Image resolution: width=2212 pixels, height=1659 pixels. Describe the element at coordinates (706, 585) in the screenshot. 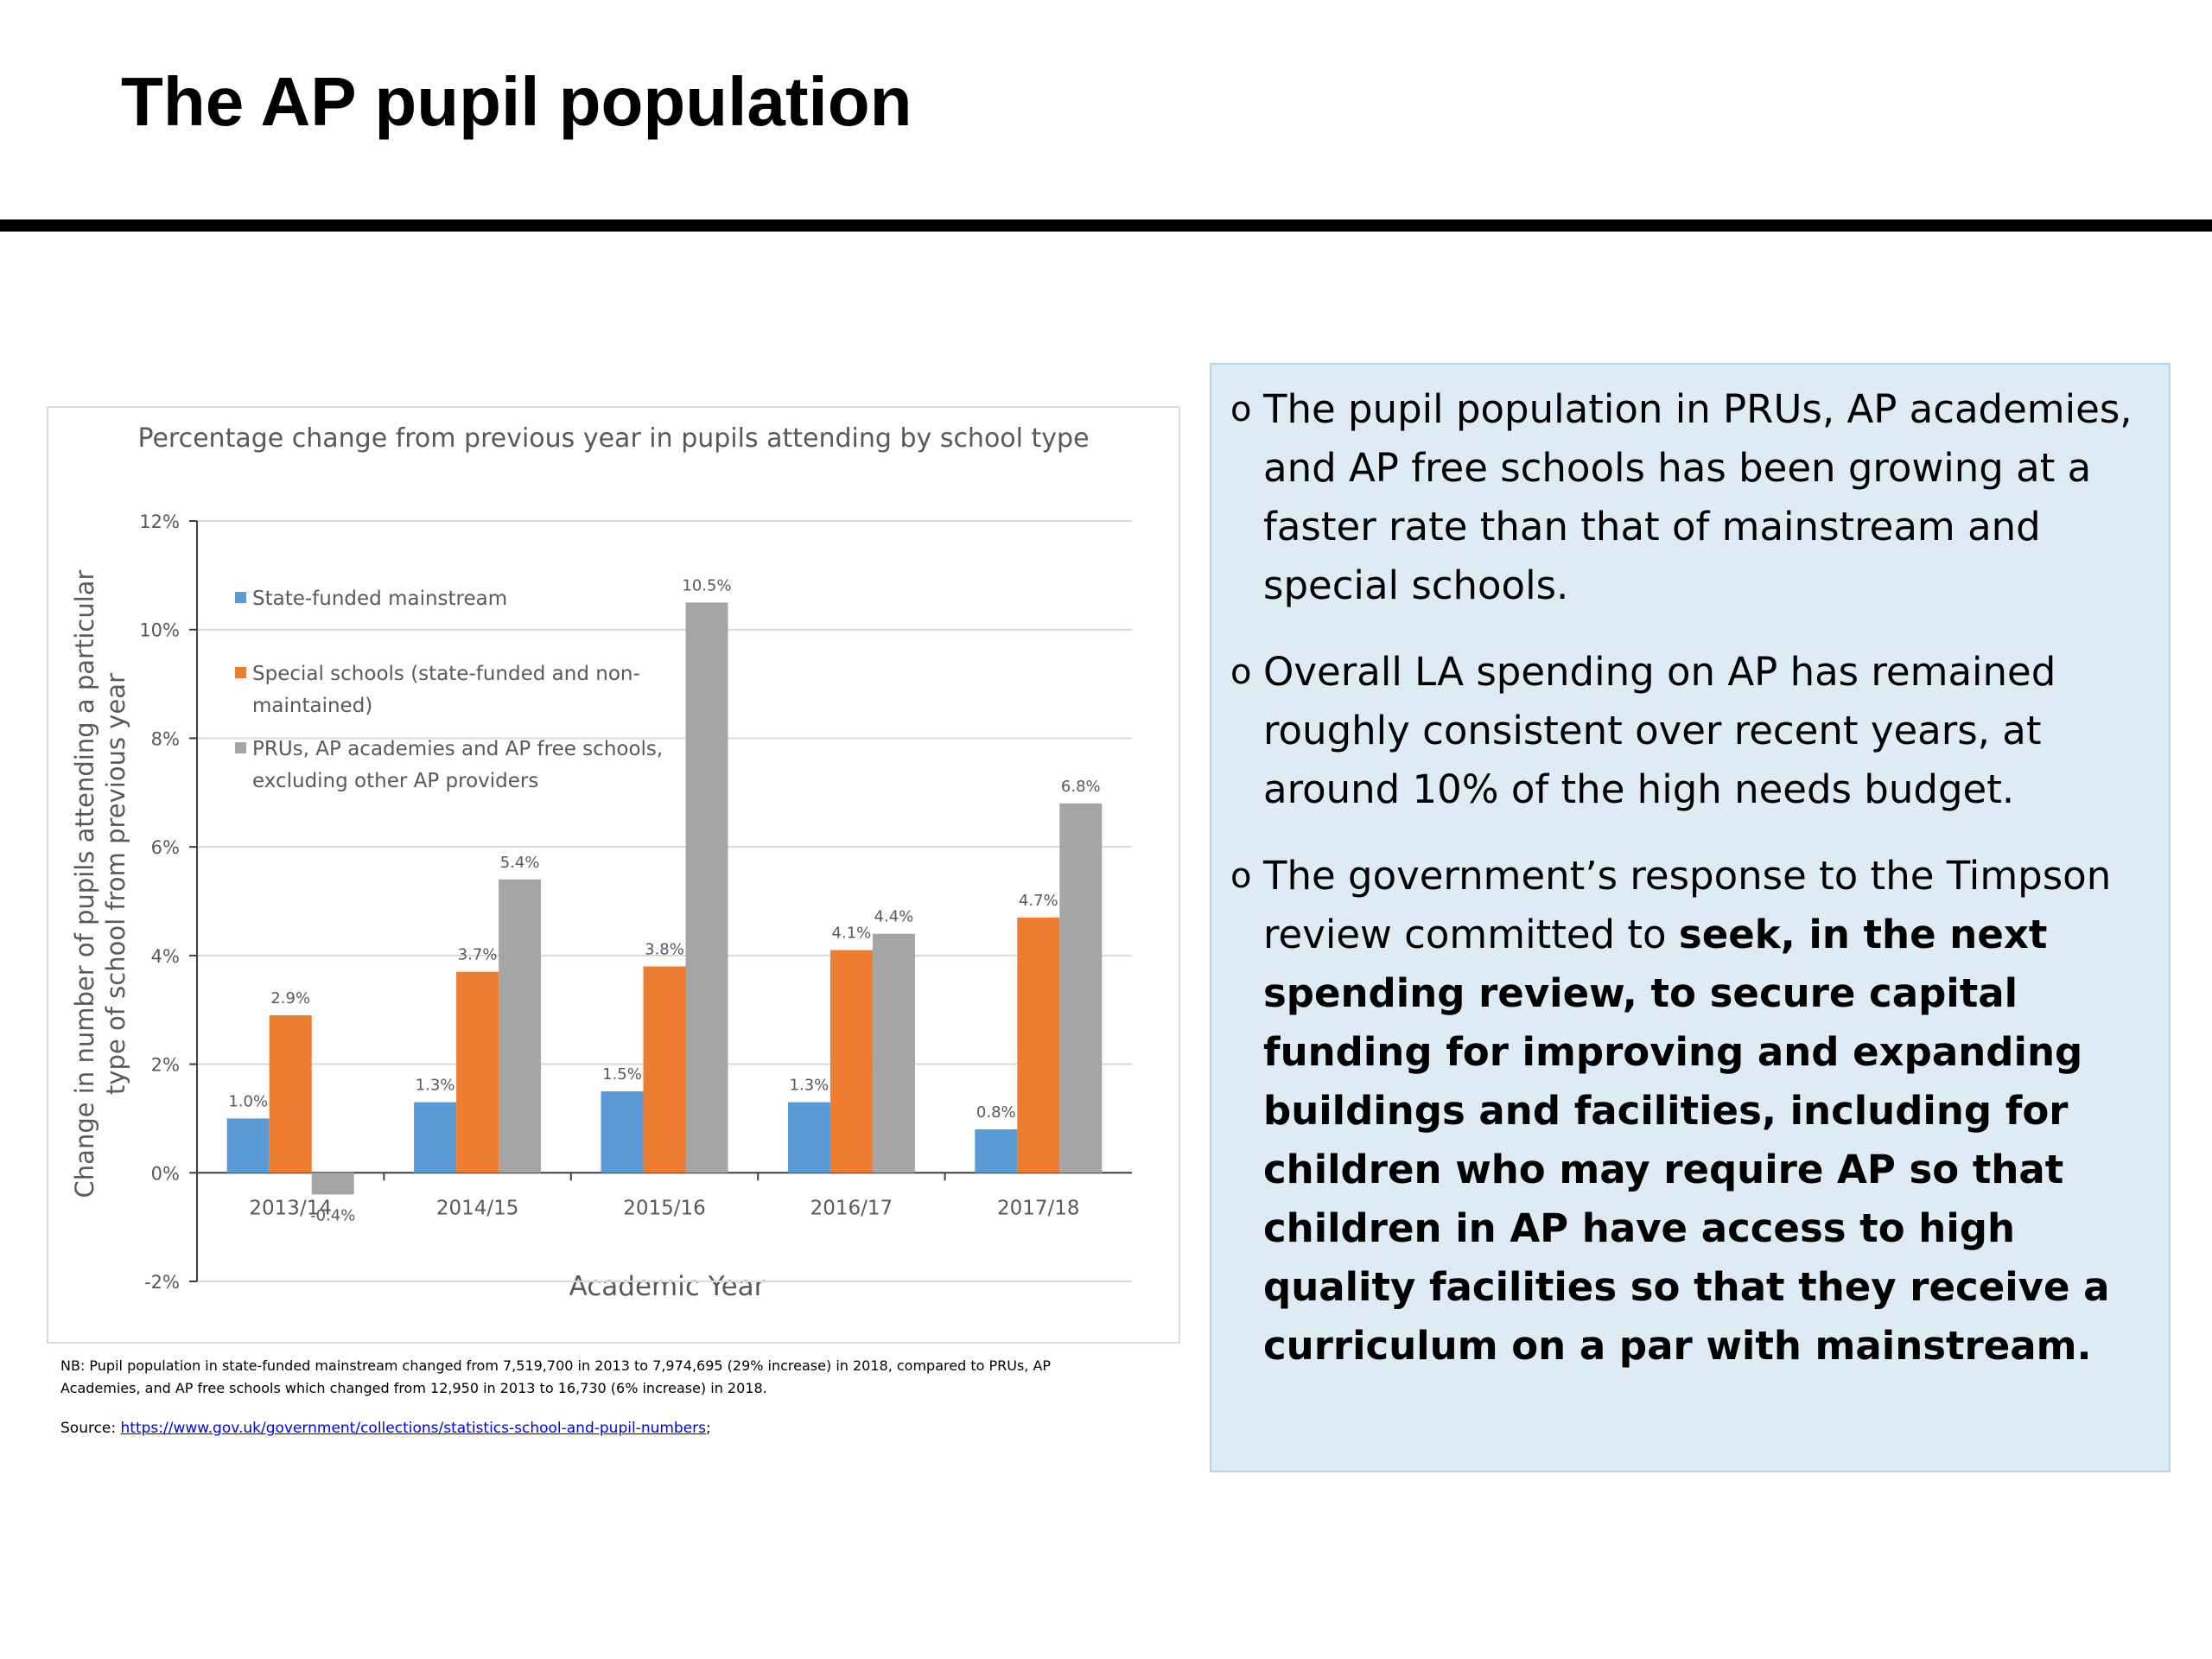

I see `data-label: 10.5%` at that location.